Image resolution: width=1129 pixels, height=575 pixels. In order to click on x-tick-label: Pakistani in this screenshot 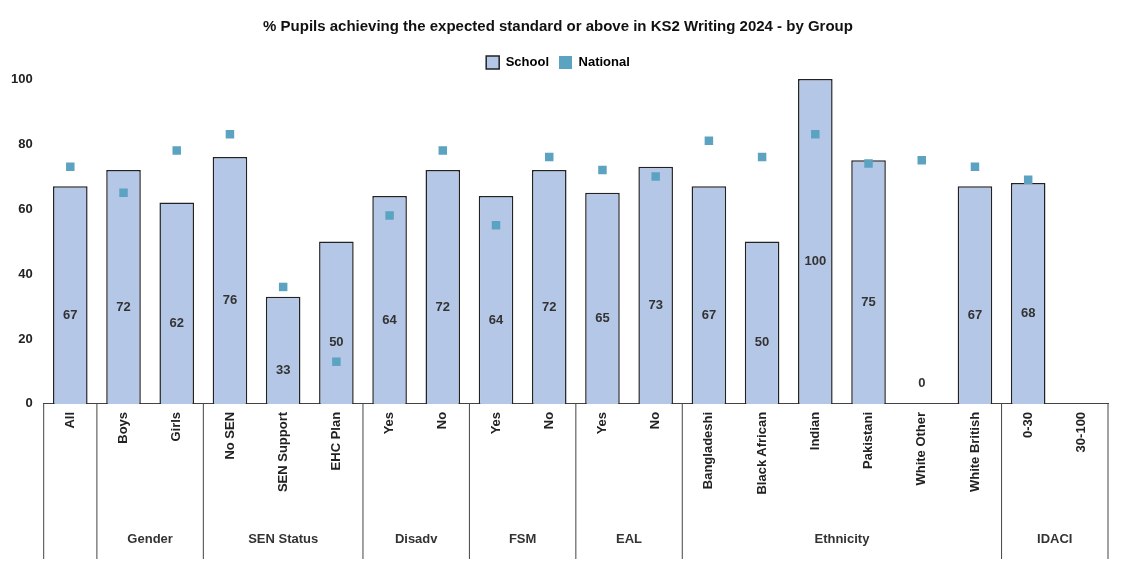, I will do `click(868, 440)`.